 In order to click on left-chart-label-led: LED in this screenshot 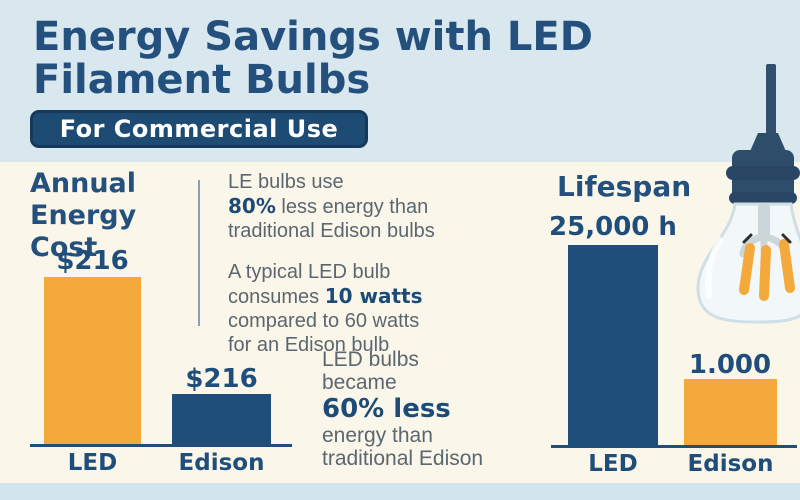, I will do `click(92, 463)`.